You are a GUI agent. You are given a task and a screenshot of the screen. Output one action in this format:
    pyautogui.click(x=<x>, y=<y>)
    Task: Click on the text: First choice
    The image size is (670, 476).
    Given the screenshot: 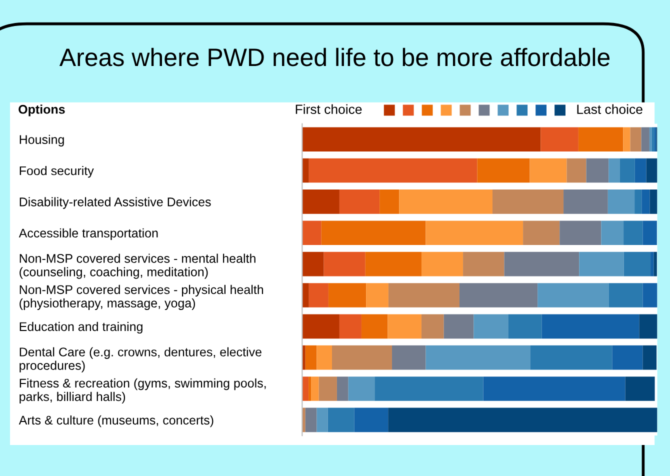 What is the action you would take?
    pyautogui.click(x=329, y=109)
    